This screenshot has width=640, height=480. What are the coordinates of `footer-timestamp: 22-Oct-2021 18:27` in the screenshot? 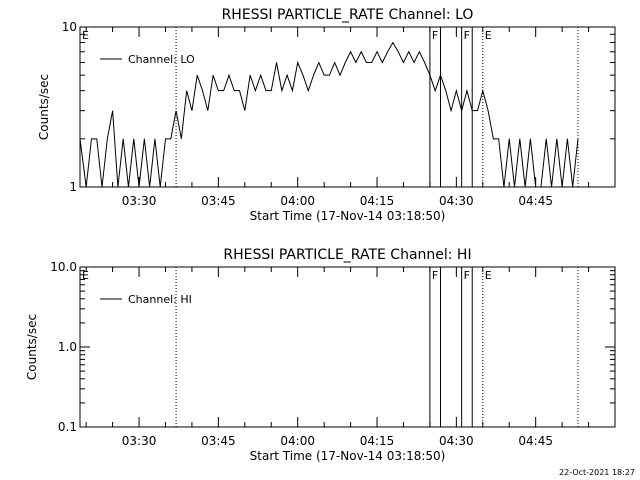 It's located at (597, 472).